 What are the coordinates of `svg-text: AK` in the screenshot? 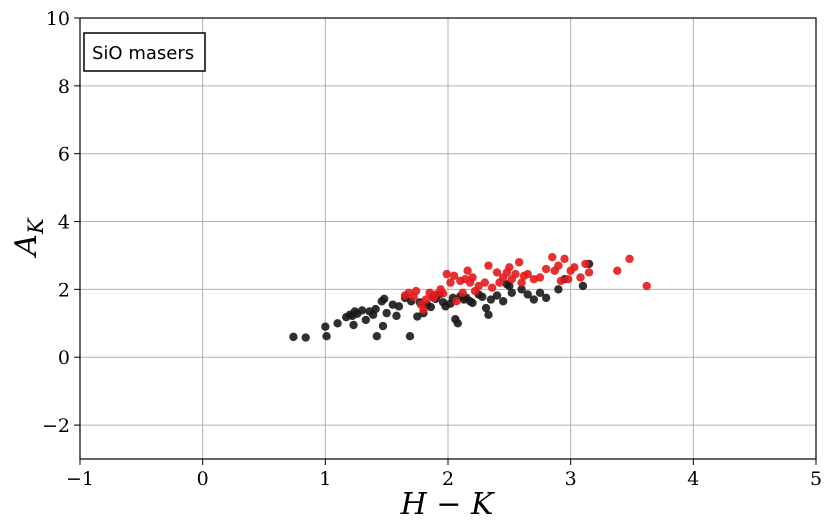 It's located at (28, 238).